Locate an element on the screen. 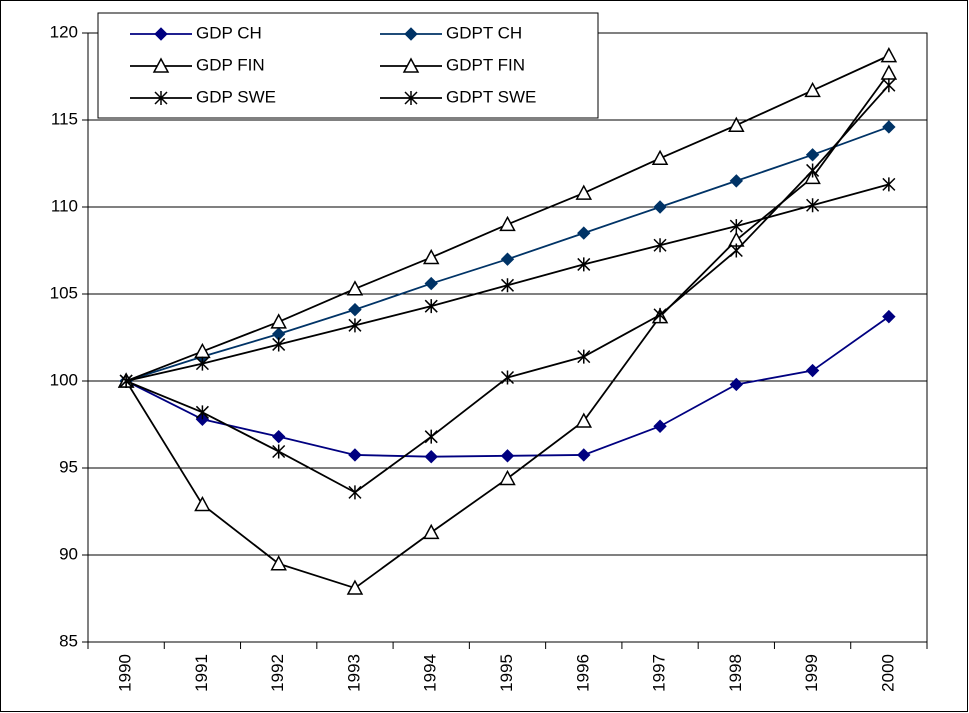 This screenshot has height=713, width=969. y-tick-label: 110 is located at coordinates (64, 205).